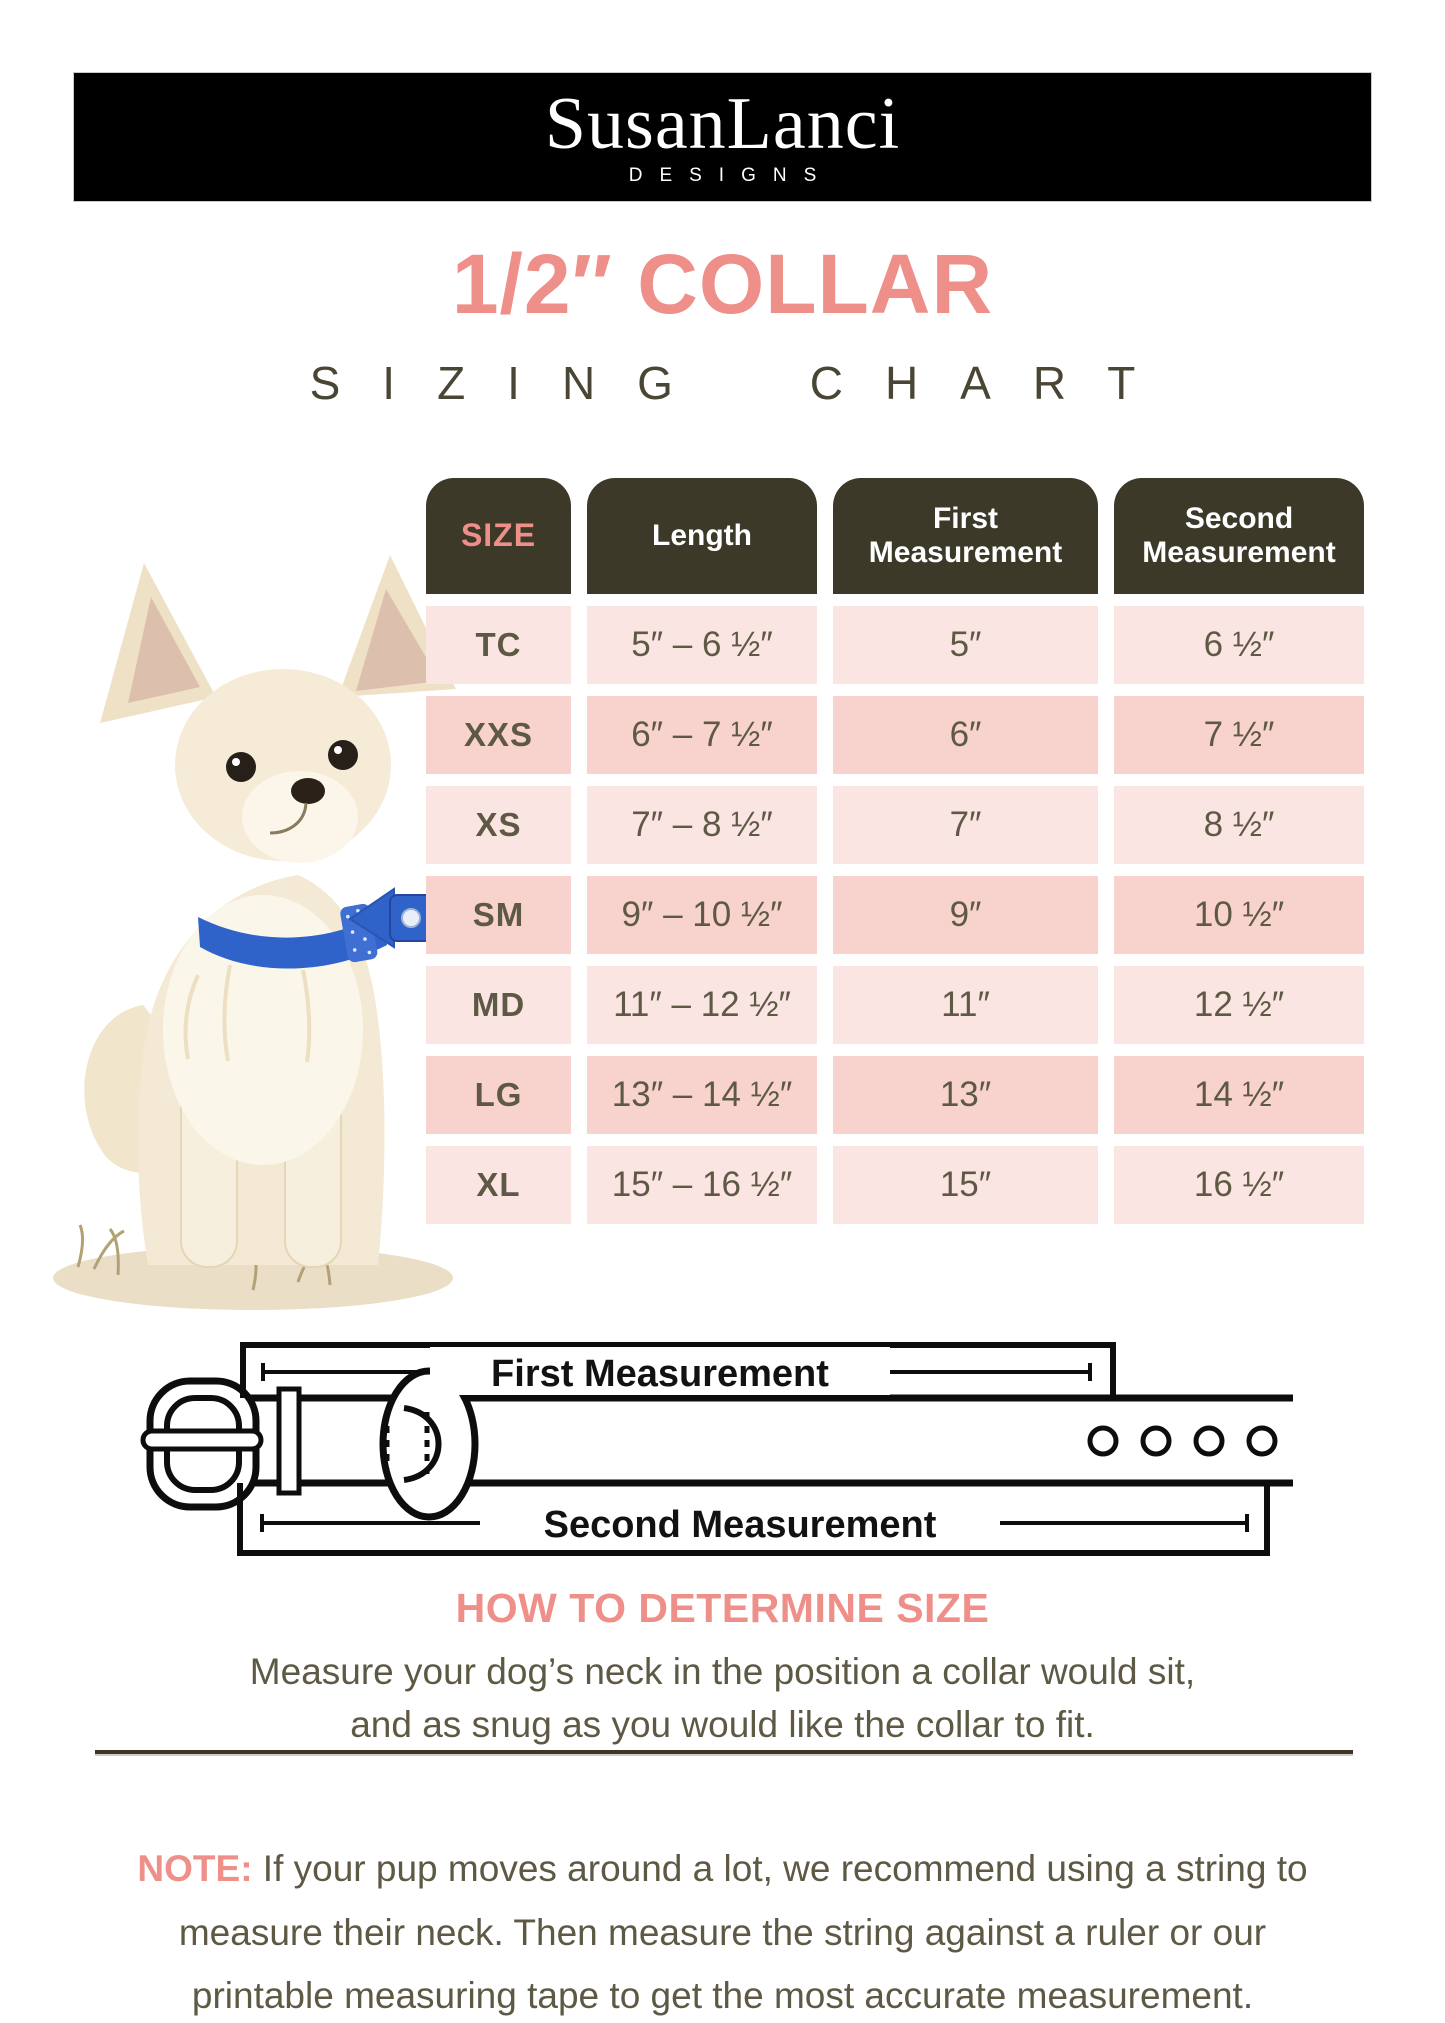 The width and height of the screenshot is (1445, 2023). What do you see at coordinates (498, 1095) in the screenshot?
I see `size-label-cell: LG` at bounding box center [498, 1095].